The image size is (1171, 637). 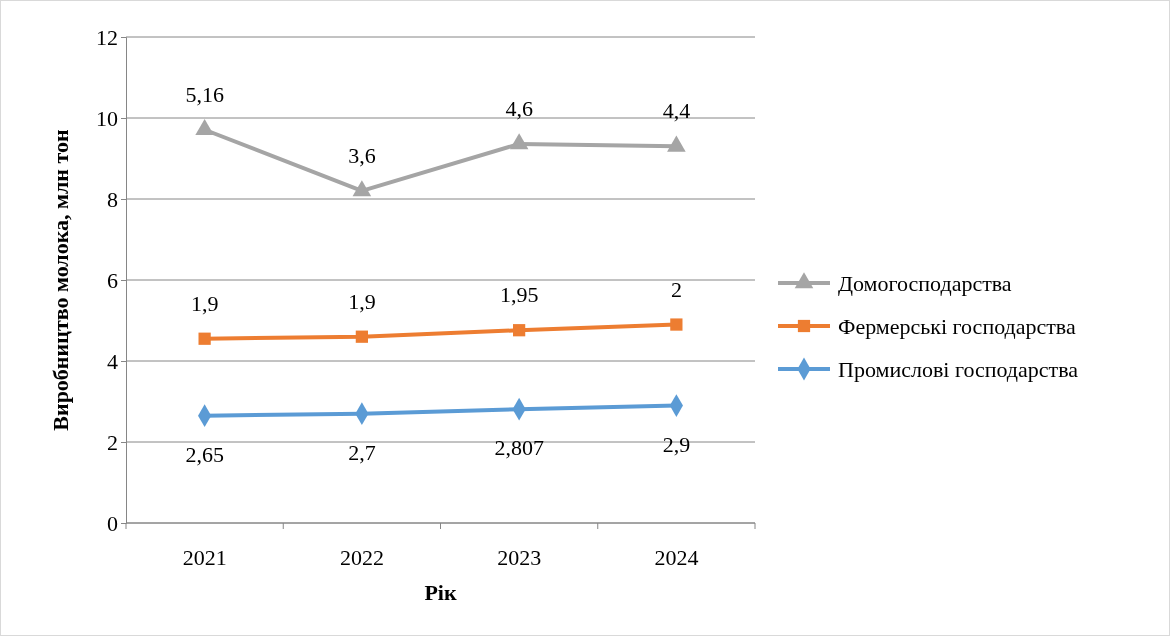 What do you see at coordinates (112, 442) in the screenshot?
I see `y-tick-label: 2` at bounding box center [112, 442].